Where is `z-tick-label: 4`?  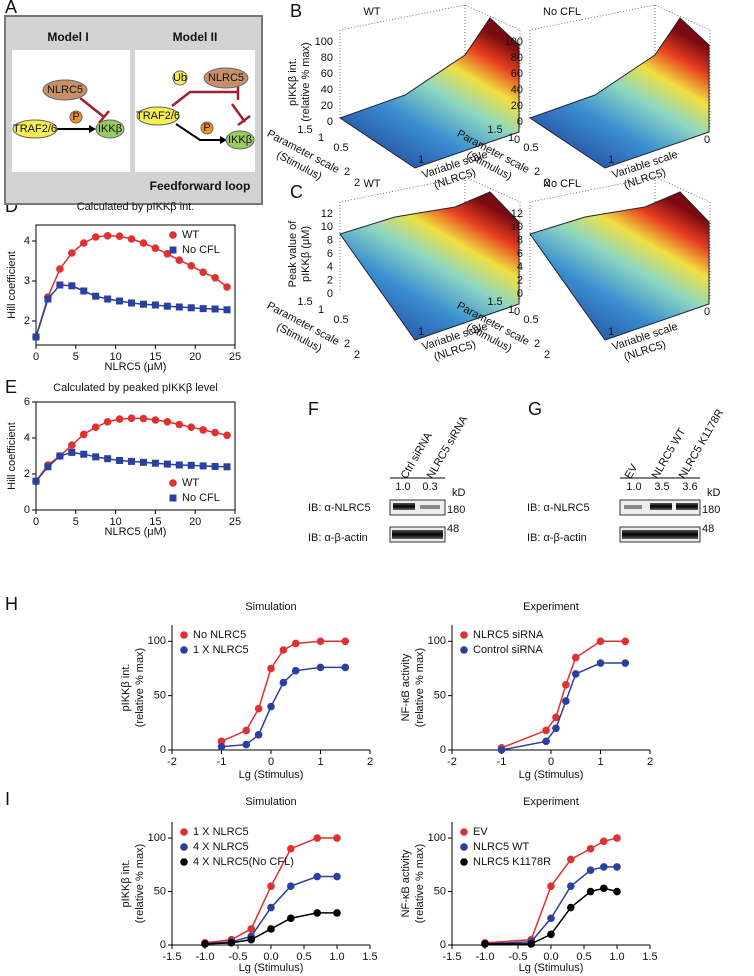 z-tick-label: 4 is located at coordinates (330, 267).